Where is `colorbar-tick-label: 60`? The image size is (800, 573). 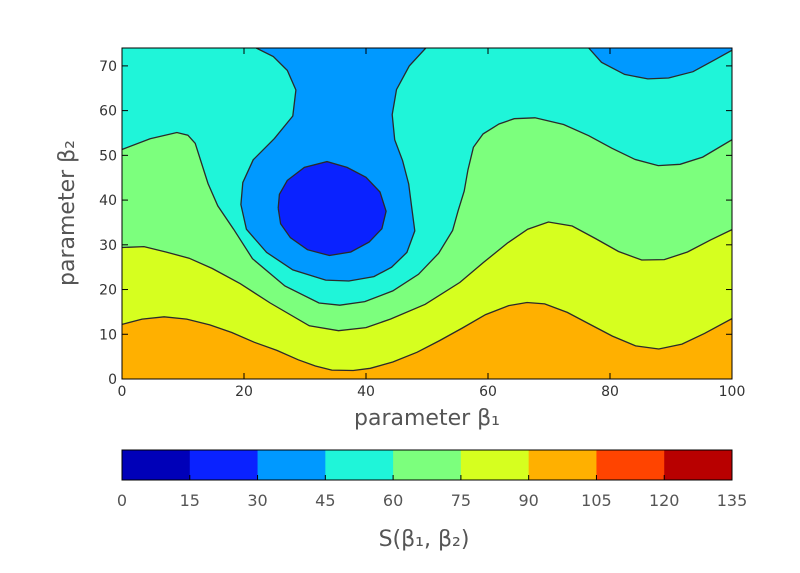 colorbar-tick-label: 60 is located at coordinates (393, 500).